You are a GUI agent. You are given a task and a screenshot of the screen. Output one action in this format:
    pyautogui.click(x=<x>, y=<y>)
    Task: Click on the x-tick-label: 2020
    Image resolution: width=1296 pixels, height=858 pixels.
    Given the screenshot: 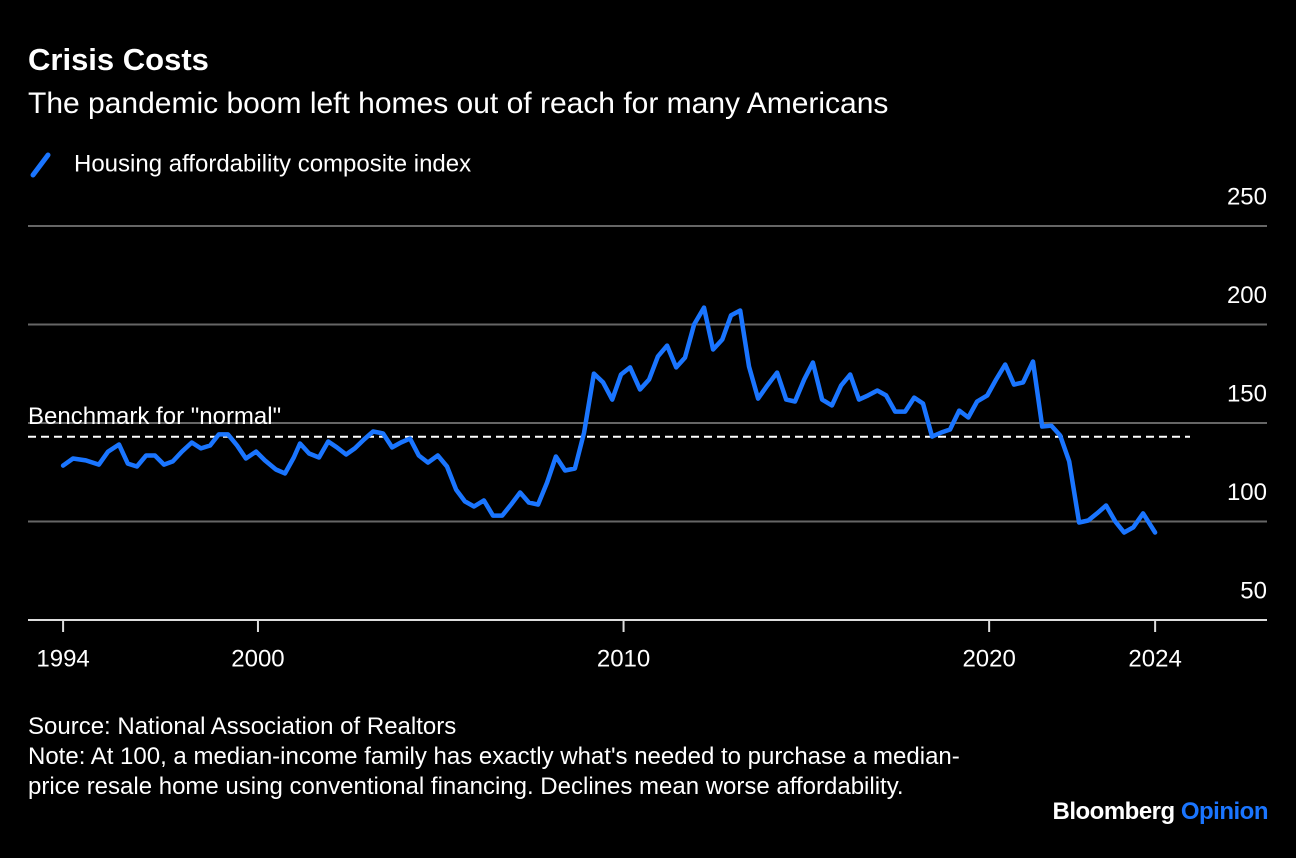 What is the action you would take?
    pyautogui.click(x=988, y=658)
    